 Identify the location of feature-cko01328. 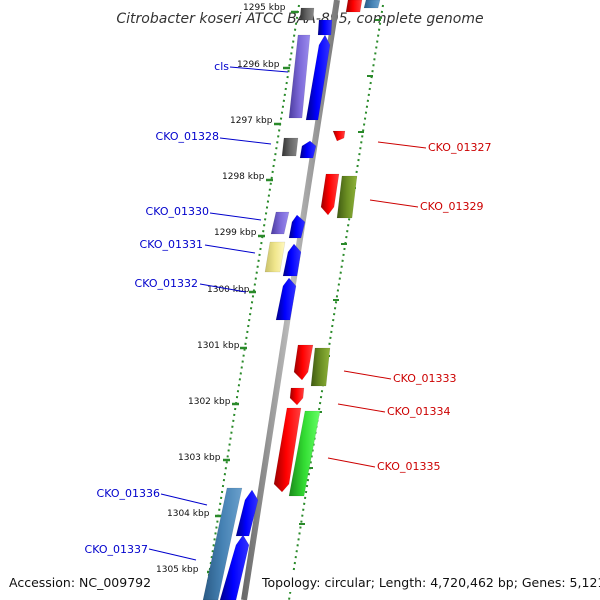
(290, 147).